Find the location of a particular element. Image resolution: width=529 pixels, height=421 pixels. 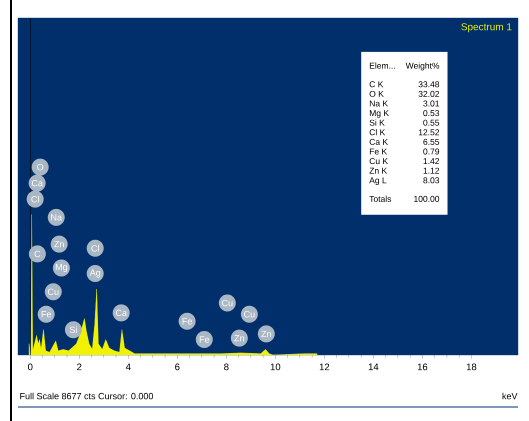

text: O is located at coordinates (40, 167).